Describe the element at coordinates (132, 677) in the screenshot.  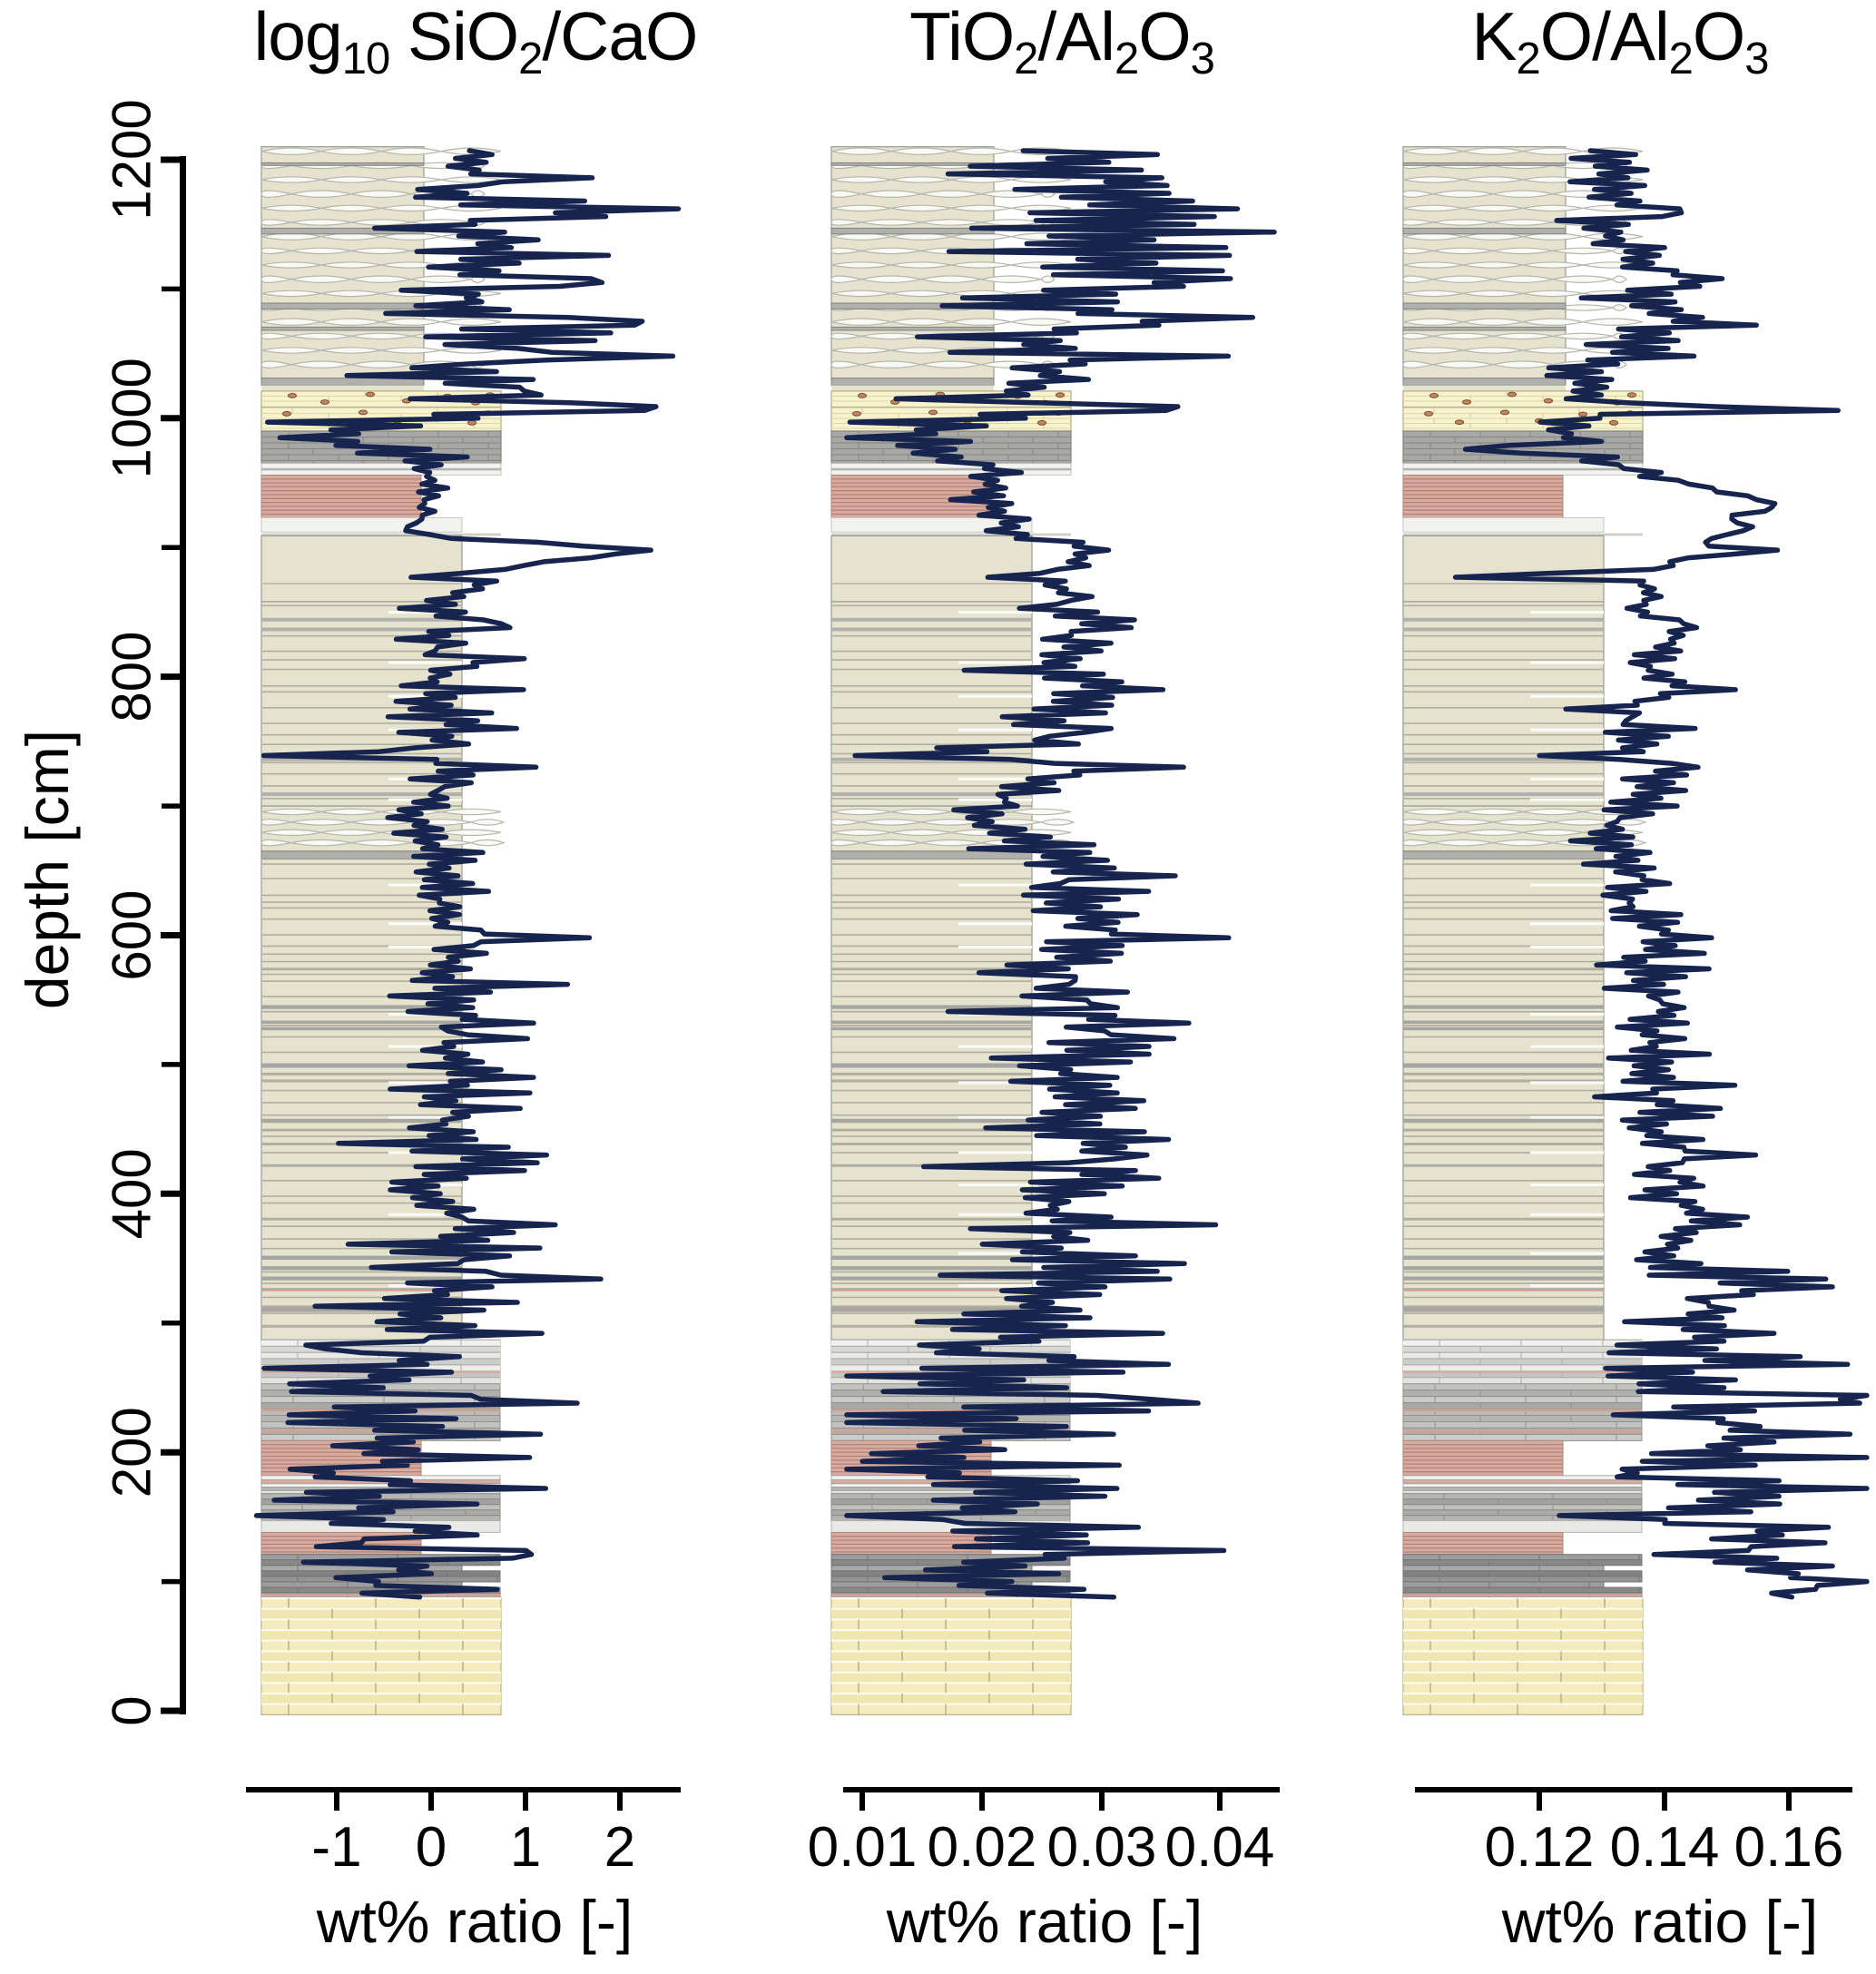
I see `svg-text: 800` at that location.